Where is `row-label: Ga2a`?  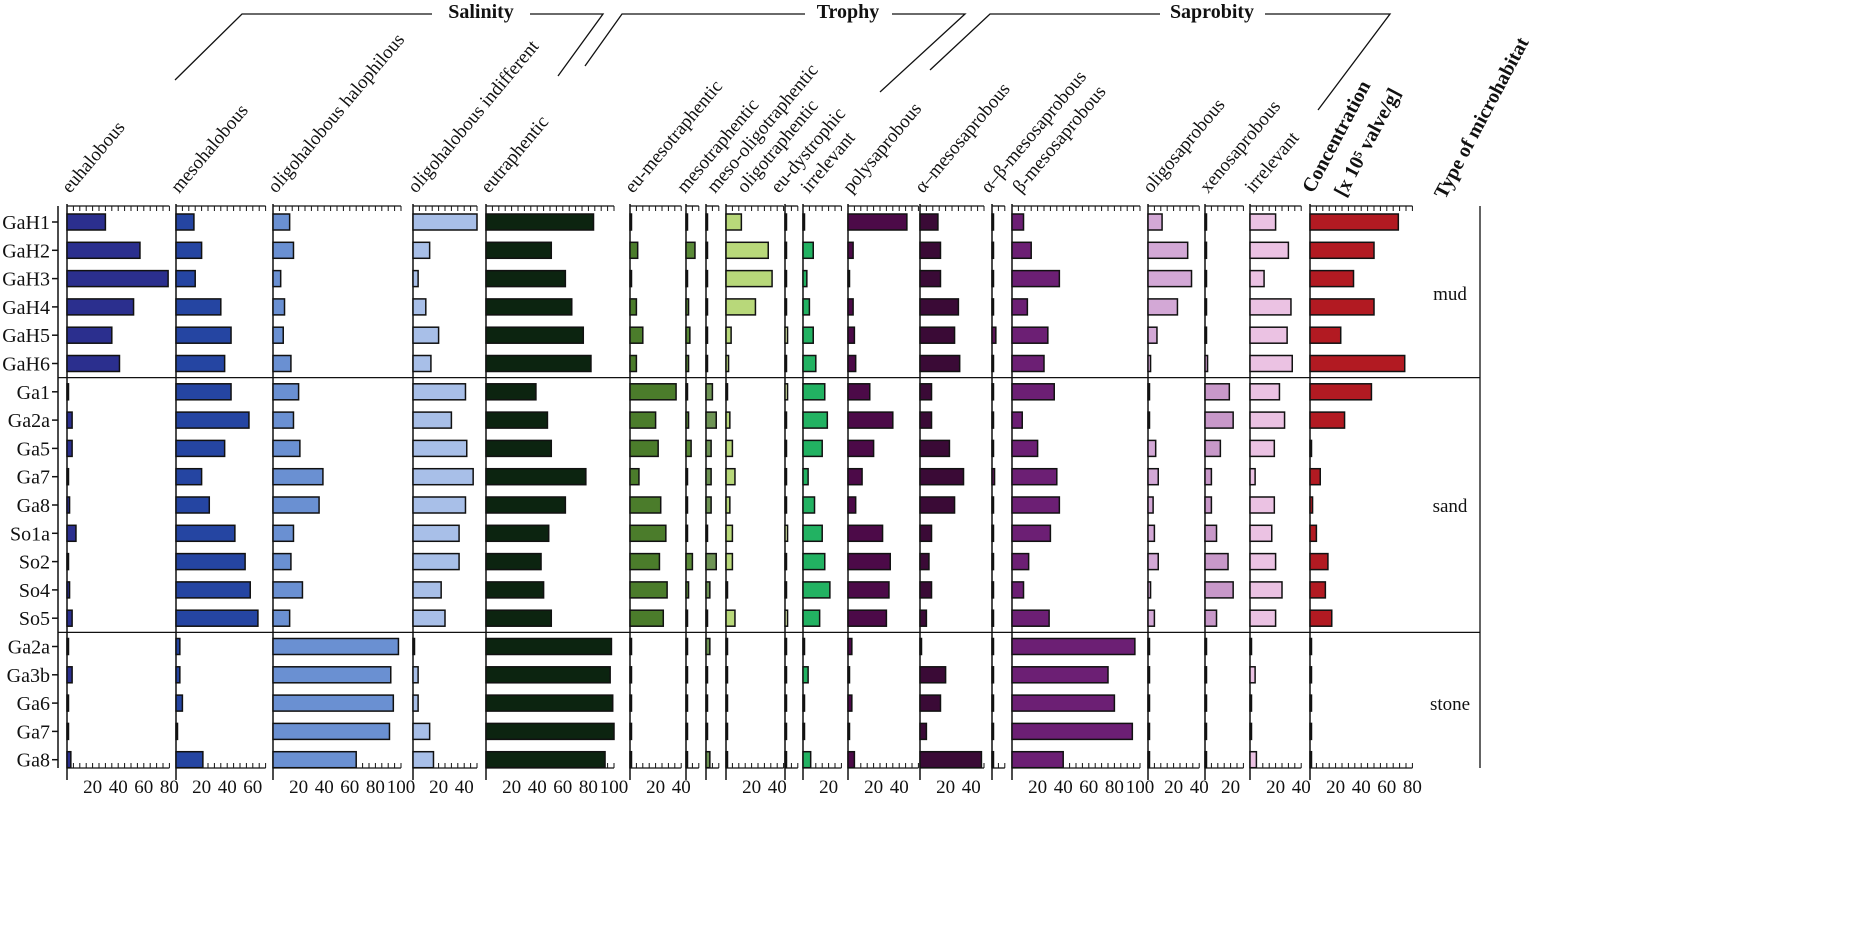
row-label: Ga2a is located at coordinates (29, 648).